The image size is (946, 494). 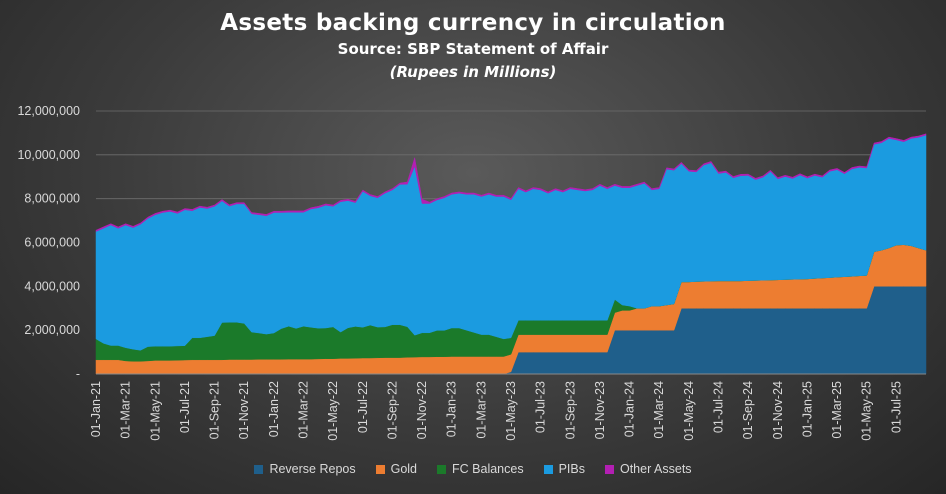 I want to click on legend-item: PIBs, so click(x=564, y=469).